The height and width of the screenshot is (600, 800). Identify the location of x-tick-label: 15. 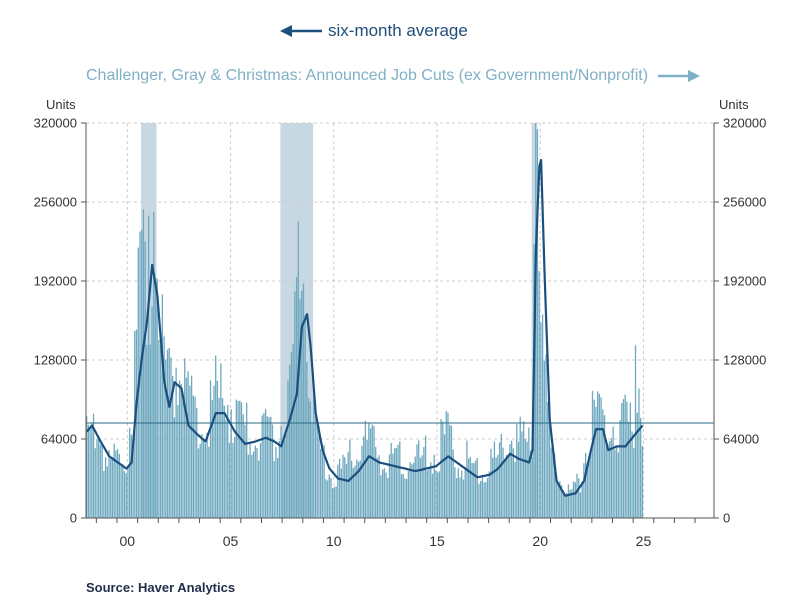
(437, 541).